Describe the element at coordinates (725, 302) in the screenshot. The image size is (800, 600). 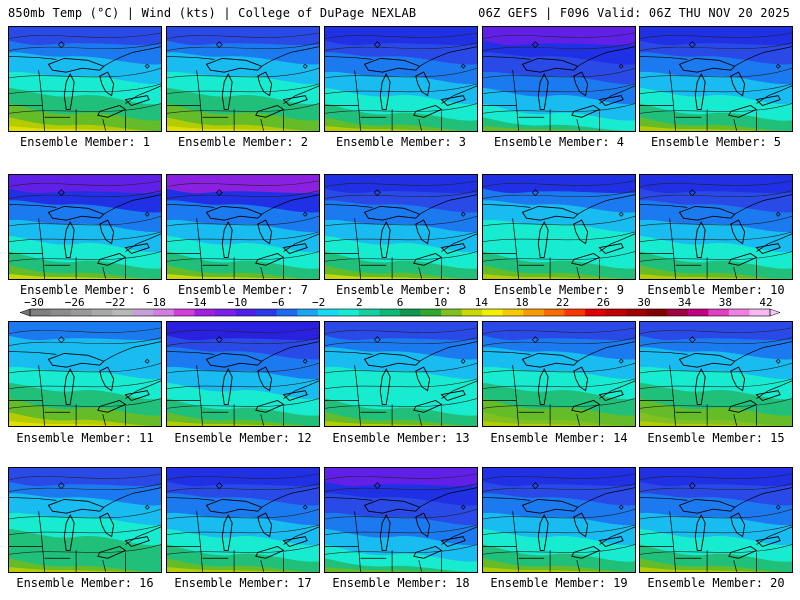
I see `colorbar-tick-label: 38` at that location.